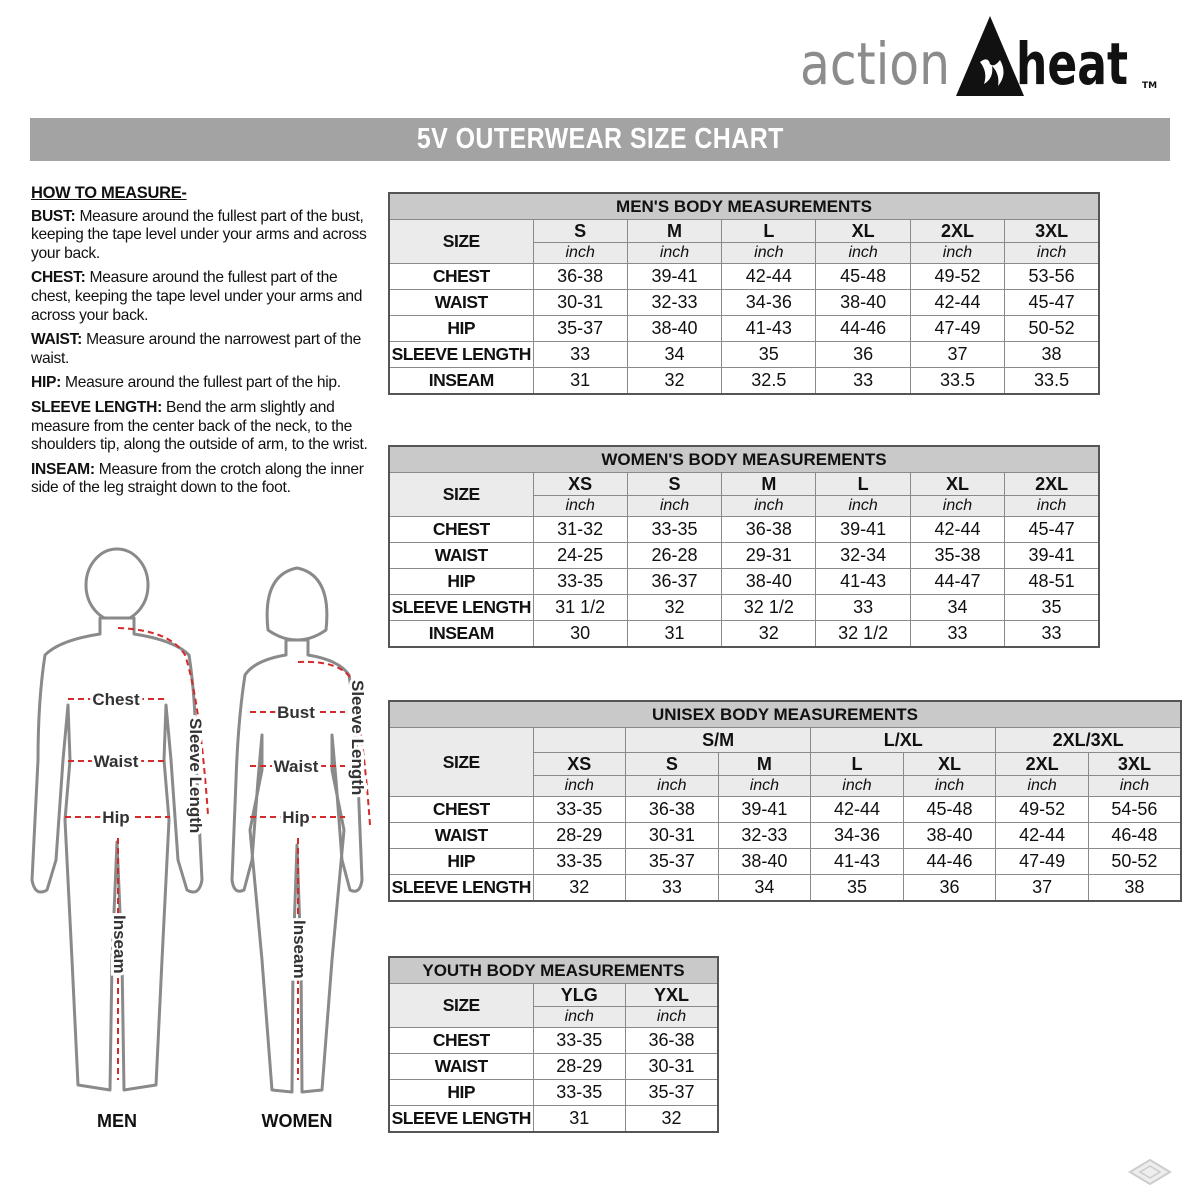 The height and width of the screenshot is (1200, 1200). Describe the element at coordinates (863, 529) in the screenshot. I see `measurement-cell: 39-41` at that location.